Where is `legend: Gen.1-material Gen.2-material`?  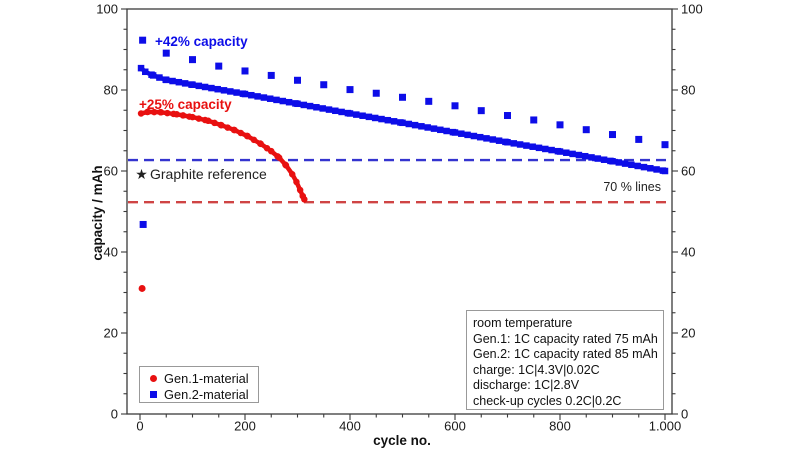 legend: Gen.1-material Gen.2-material is located at coordinates (199, 384).